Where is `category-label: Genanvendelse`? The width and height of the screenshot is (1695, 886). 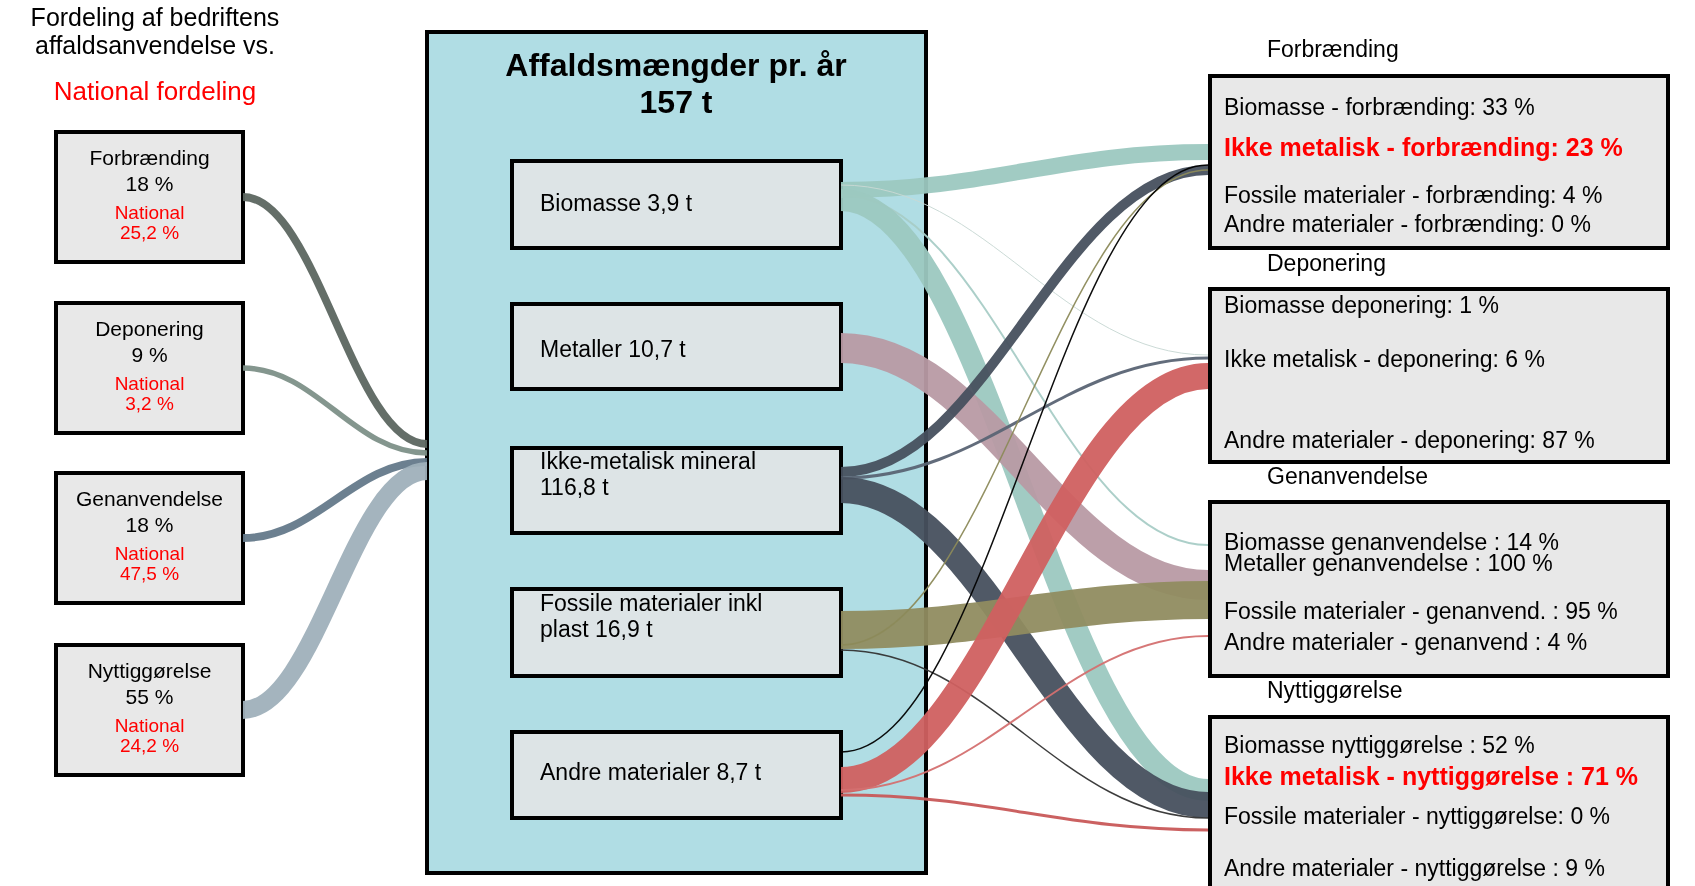 category-label: Genanvendelse is located at coordinates (149, 499).